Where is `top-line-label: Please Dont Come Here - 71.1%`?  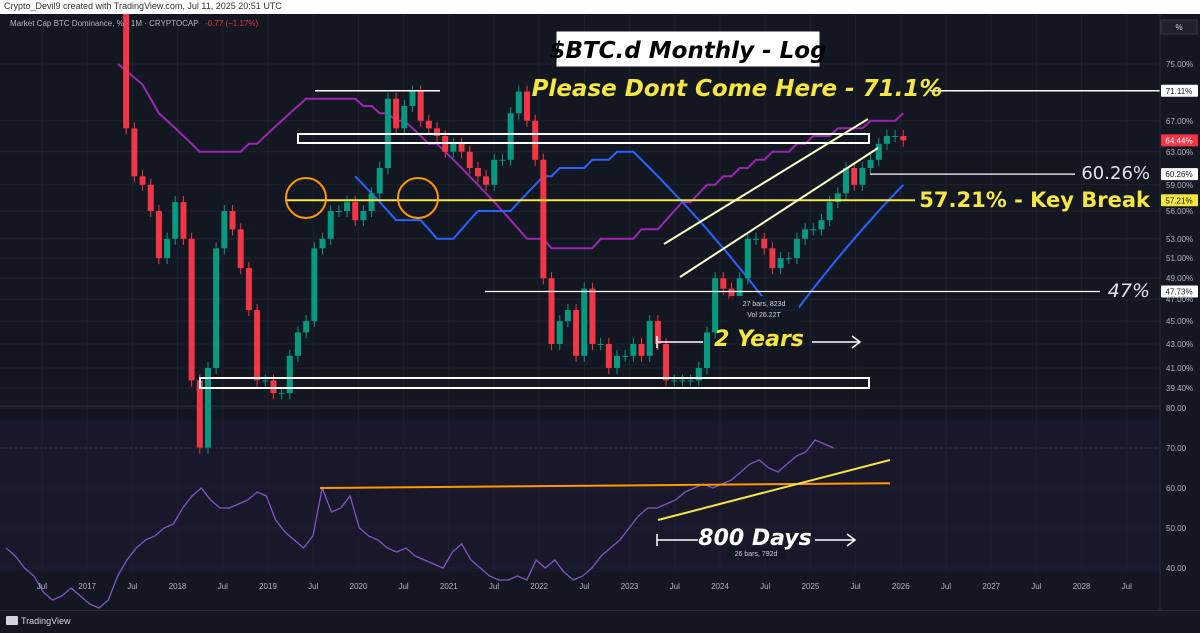 top-line-label: Please Dont Come Here - 71.1% is located at coordinates (737, 89).